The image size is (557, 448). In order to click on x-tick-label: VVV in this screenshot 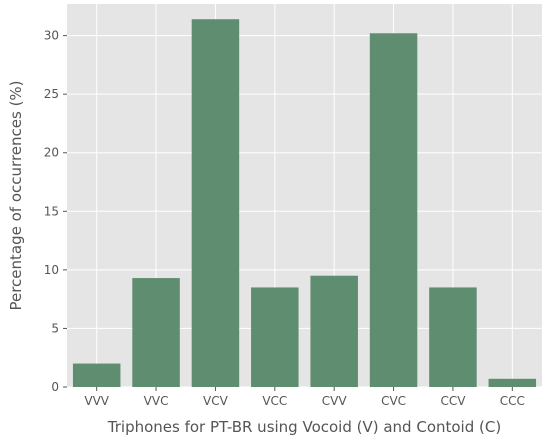, I will do `click(96, 401)`.